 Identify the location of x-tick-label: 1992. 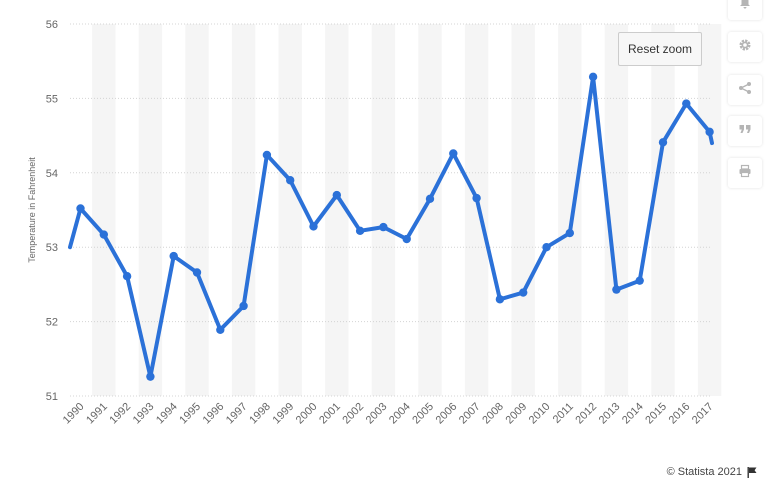
(120, 414).